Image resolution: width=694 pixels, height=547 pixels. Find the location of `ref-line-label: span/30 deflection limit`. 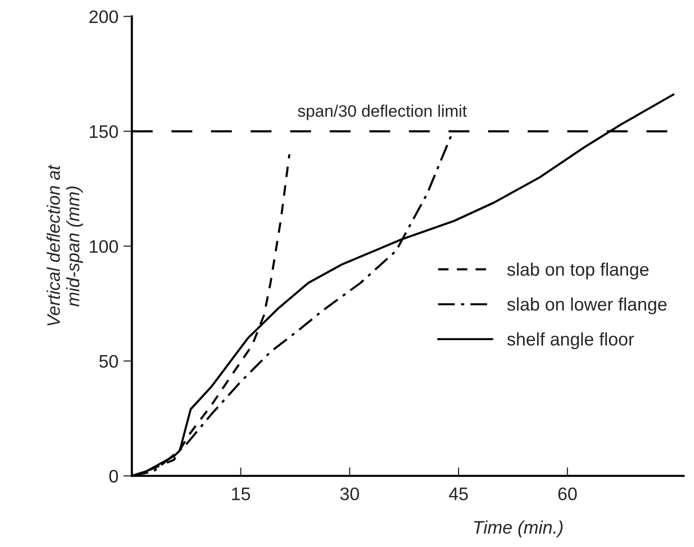

ref-line-label: span/30 deflection limit is located at coordinates (382, 112).